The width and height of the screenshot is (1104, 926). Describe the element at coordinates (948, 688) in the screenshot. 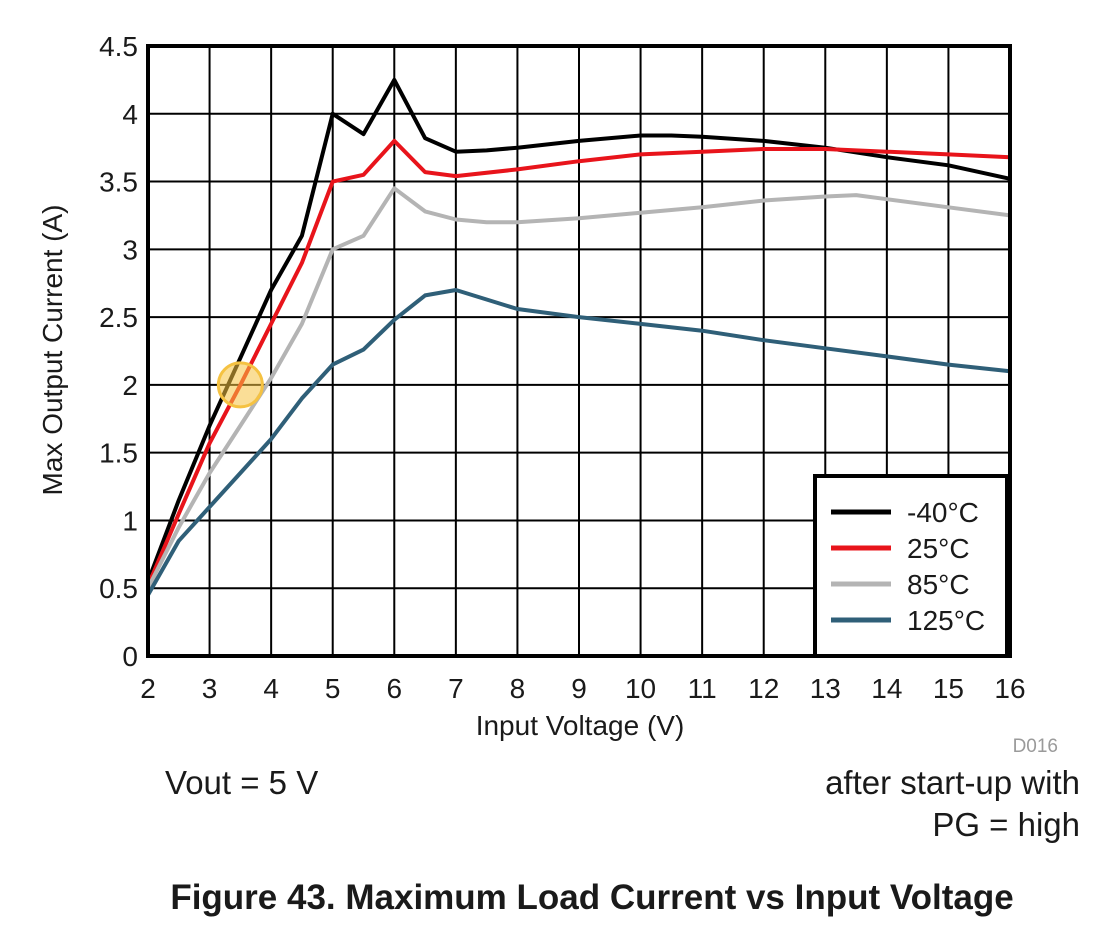

I see `x-tick-label: 15` at that location.